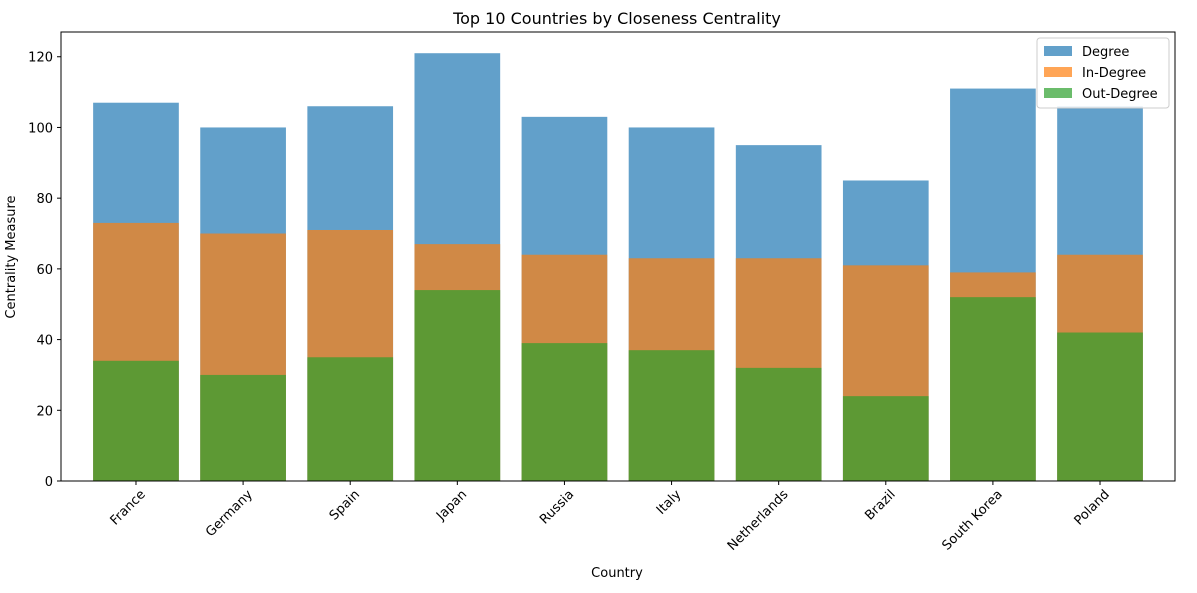 The image size is (1197, 593). I want to click on legend-label: Out-Degree, so click(1120, 94).